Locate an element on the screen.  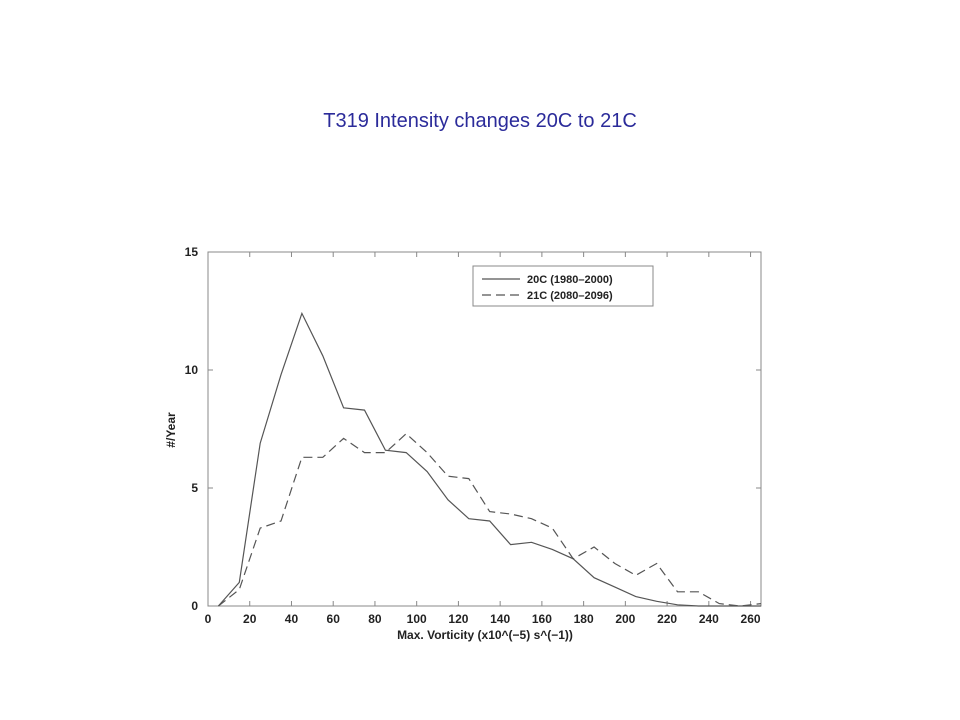
x-tick-label: 260 is located at coordinates (751, 619).